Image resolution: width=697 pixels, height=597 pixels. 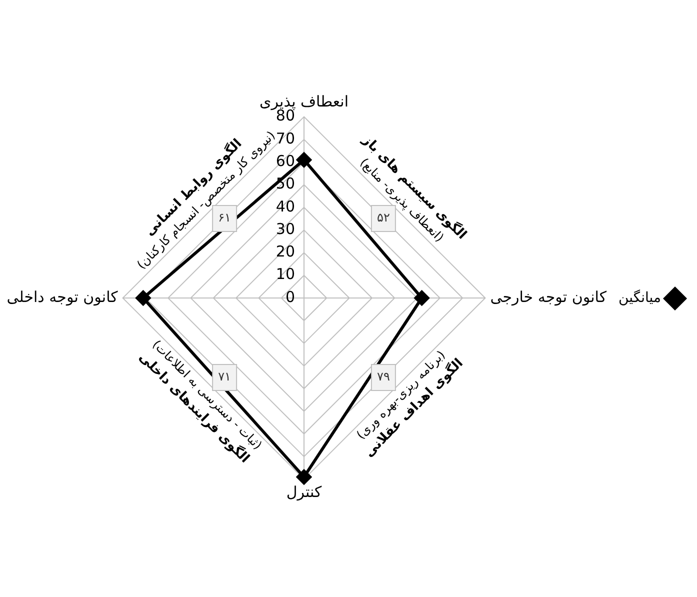 I want to click on y-tick-label: 0, so click(x=290, y=297).